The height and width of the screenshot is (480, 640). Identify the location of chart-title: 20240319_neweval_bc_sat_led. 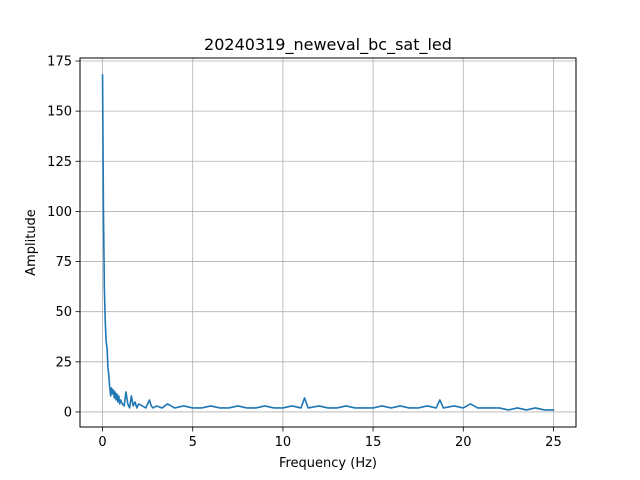
(328, 45).